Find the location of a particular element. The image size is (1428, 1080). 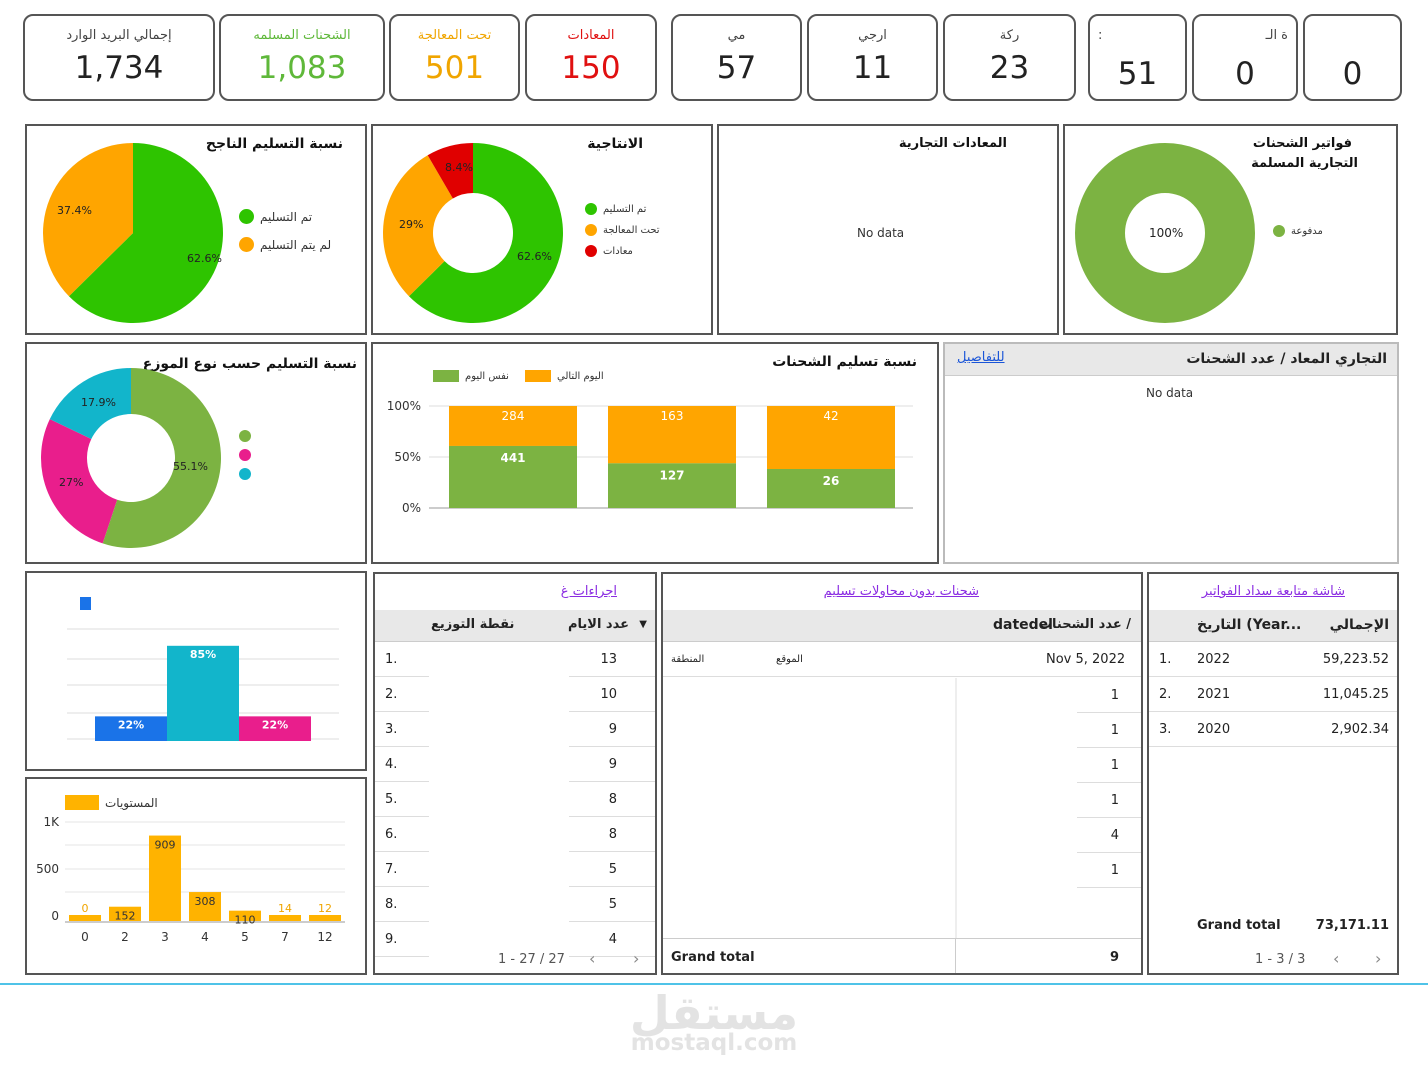

procedures-title-link: اجراءات غ is located at coordinates (588, 591).